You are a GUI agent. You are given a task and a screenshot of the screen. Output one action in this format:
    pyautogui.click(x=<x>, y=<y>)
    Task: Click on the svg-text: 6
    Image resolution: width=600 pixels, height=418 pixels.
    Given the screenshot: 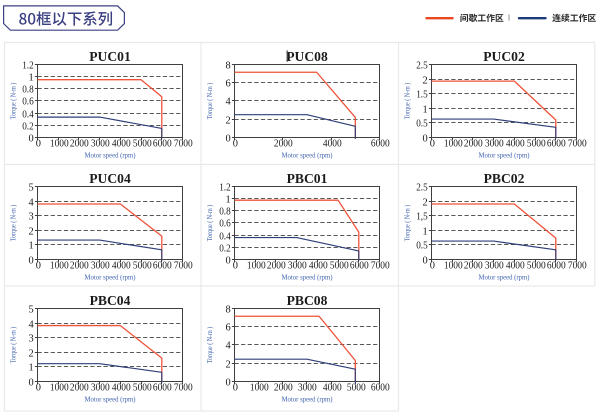 What is the action you would take?
    pyautogui.click(x=227, y=83)
    